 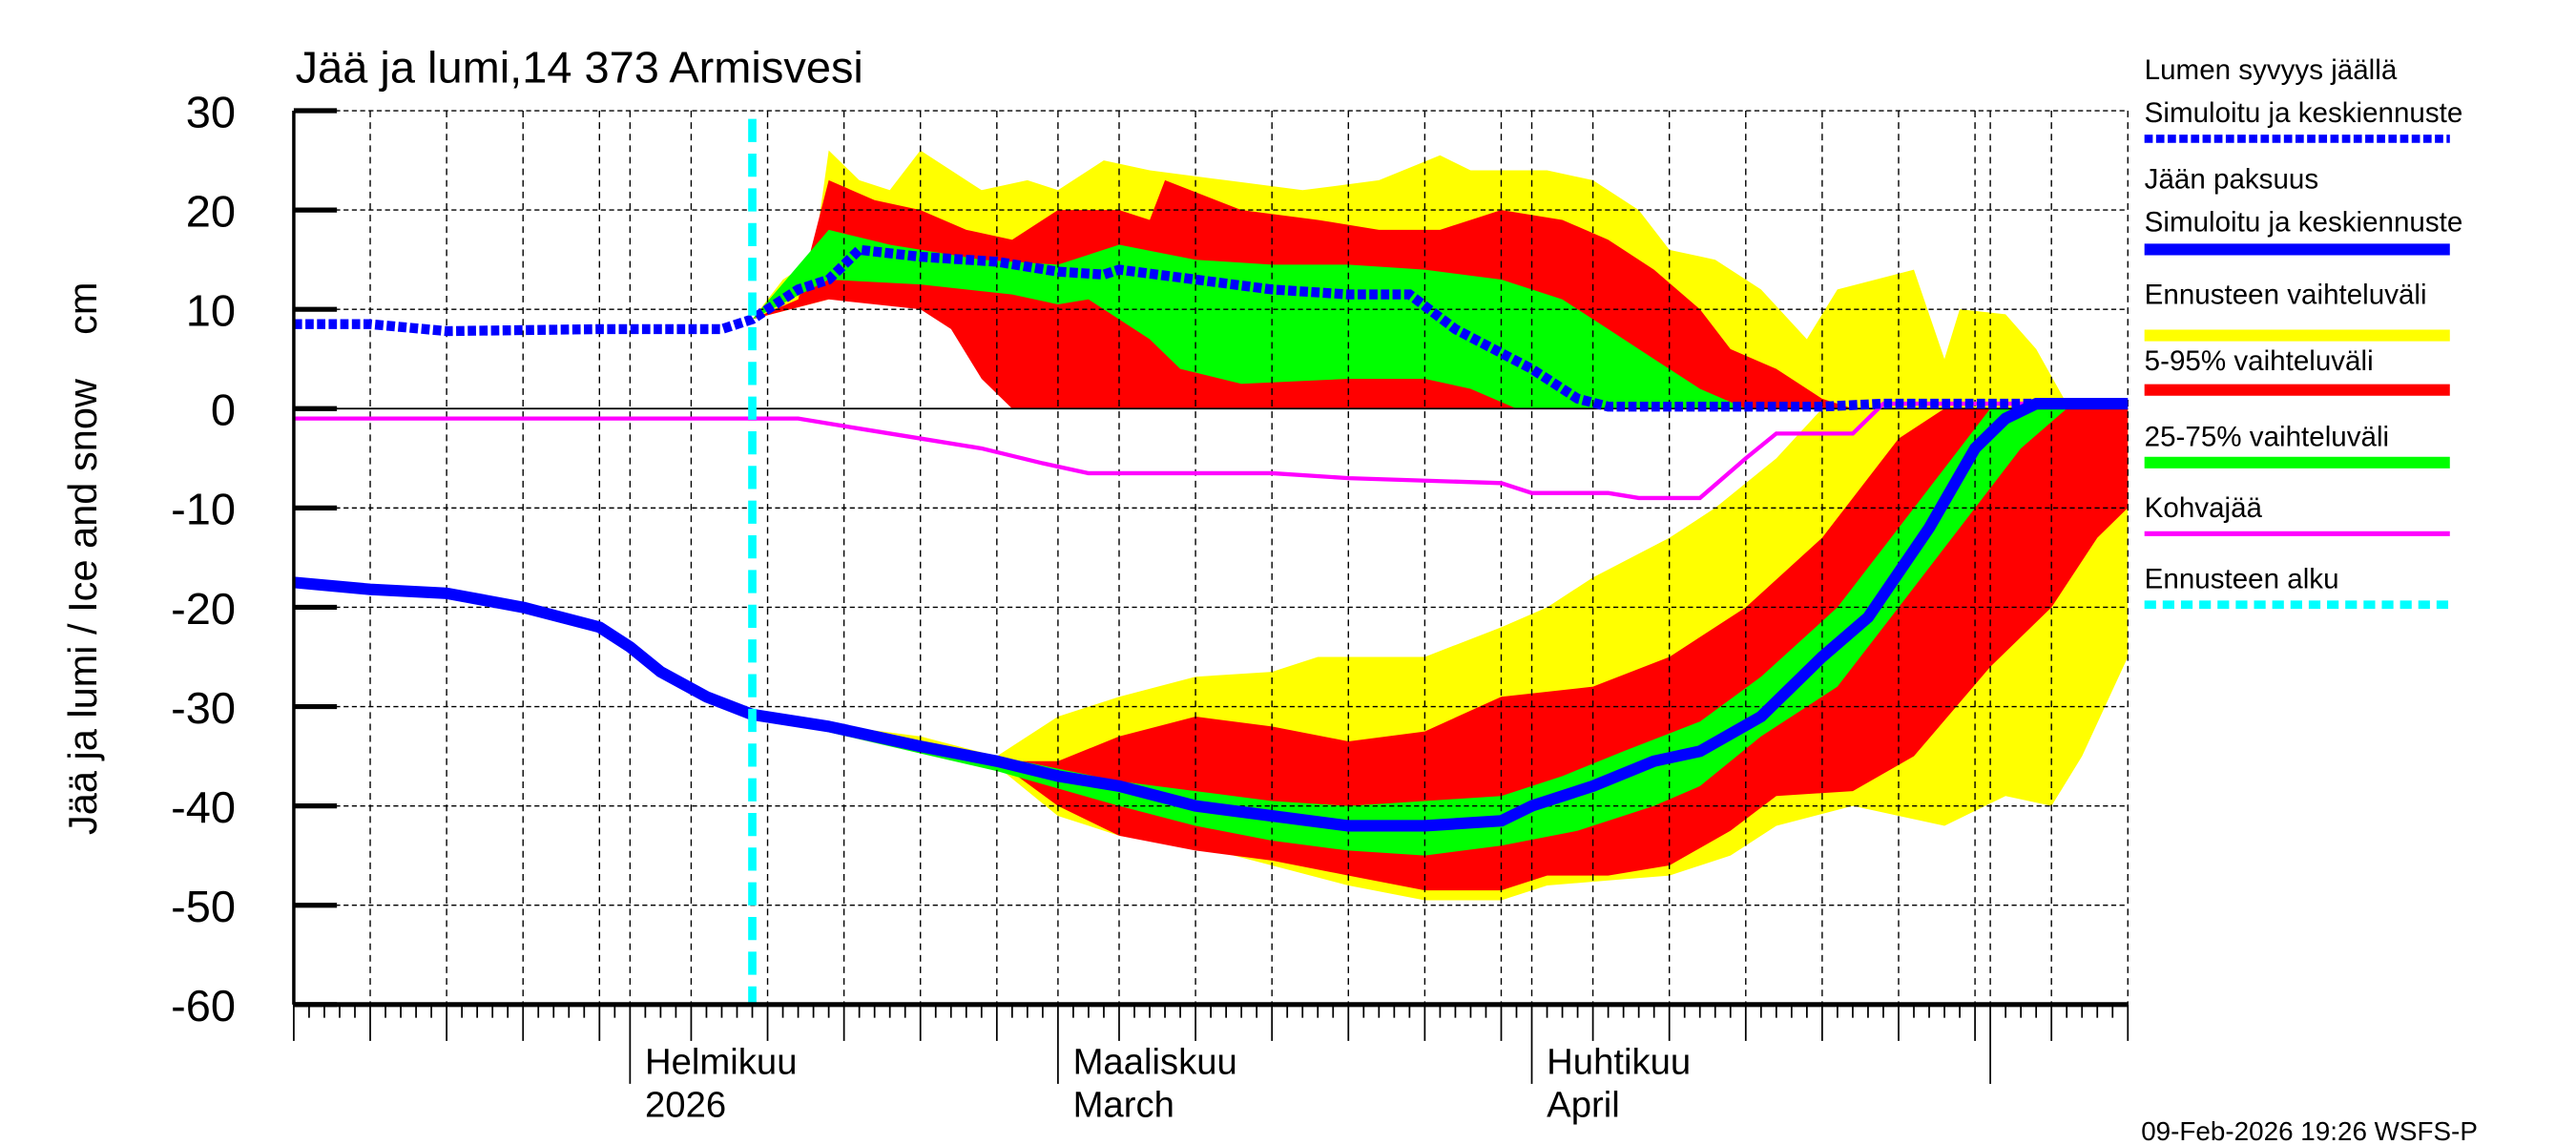 What do you see at coordinates (211, 311) in the screenshot?
I see `y-tick-label: 10` at bounding box center [211, 311].